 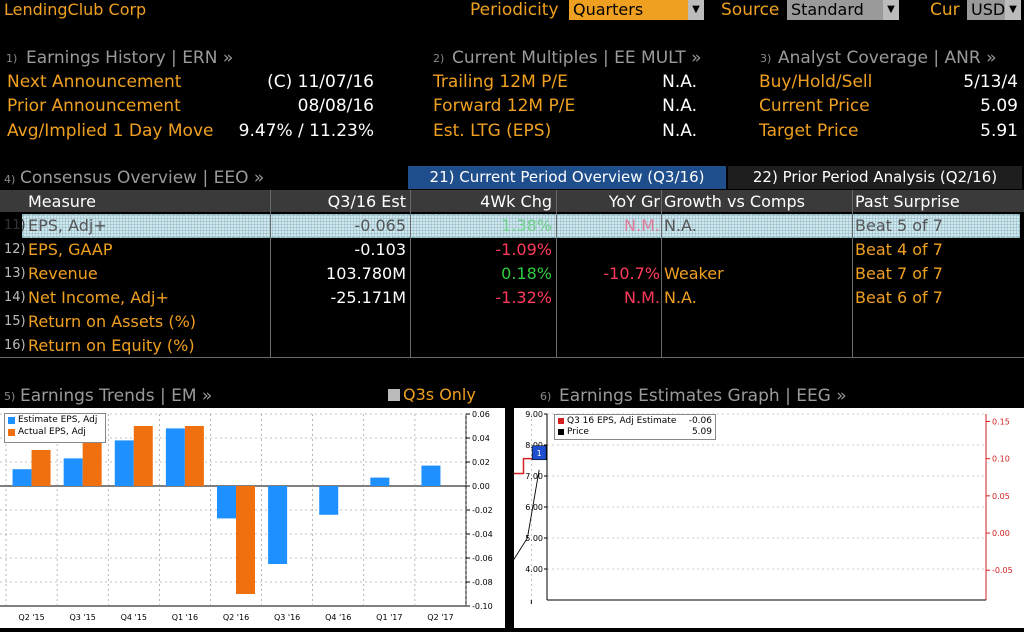 I want to click on surprise-cell: Beat 5 of 7, so click(x=899, y=225).